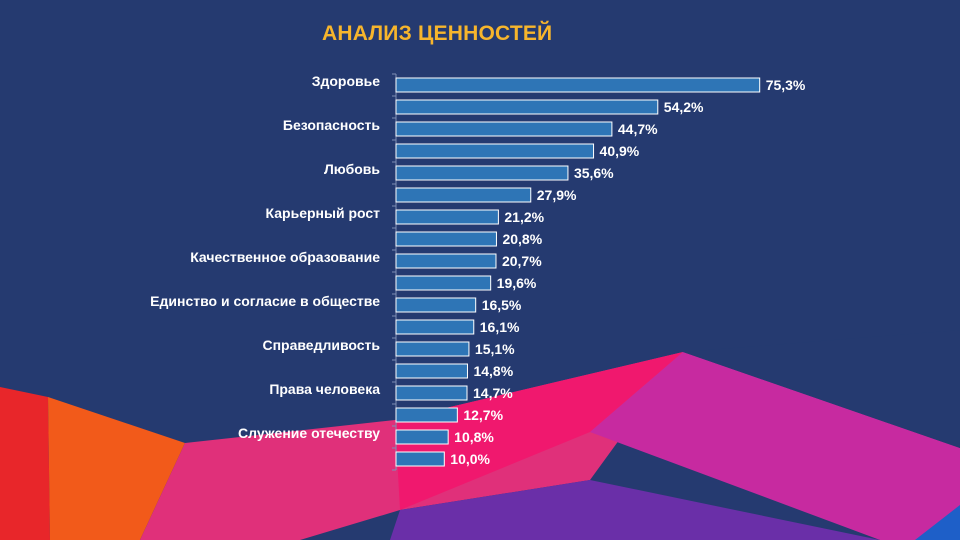  I want to click on category-label: Единство и согласие в обществе, so click(265, 301).